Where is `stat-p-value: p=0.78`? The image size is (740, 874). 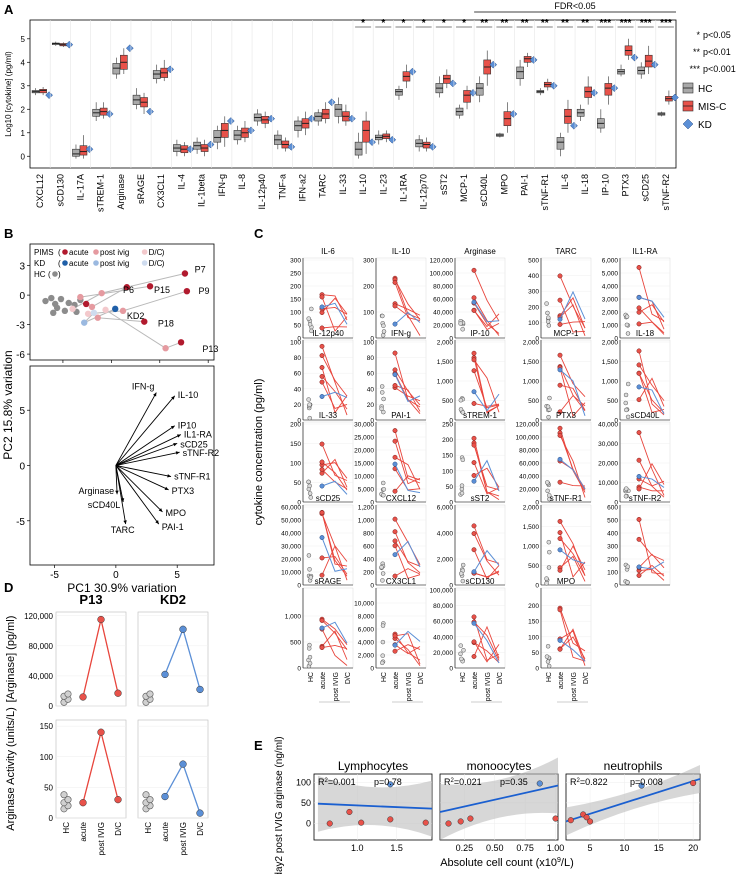 stat-p-value: p=0.78 is located at coordinates (388, 782).